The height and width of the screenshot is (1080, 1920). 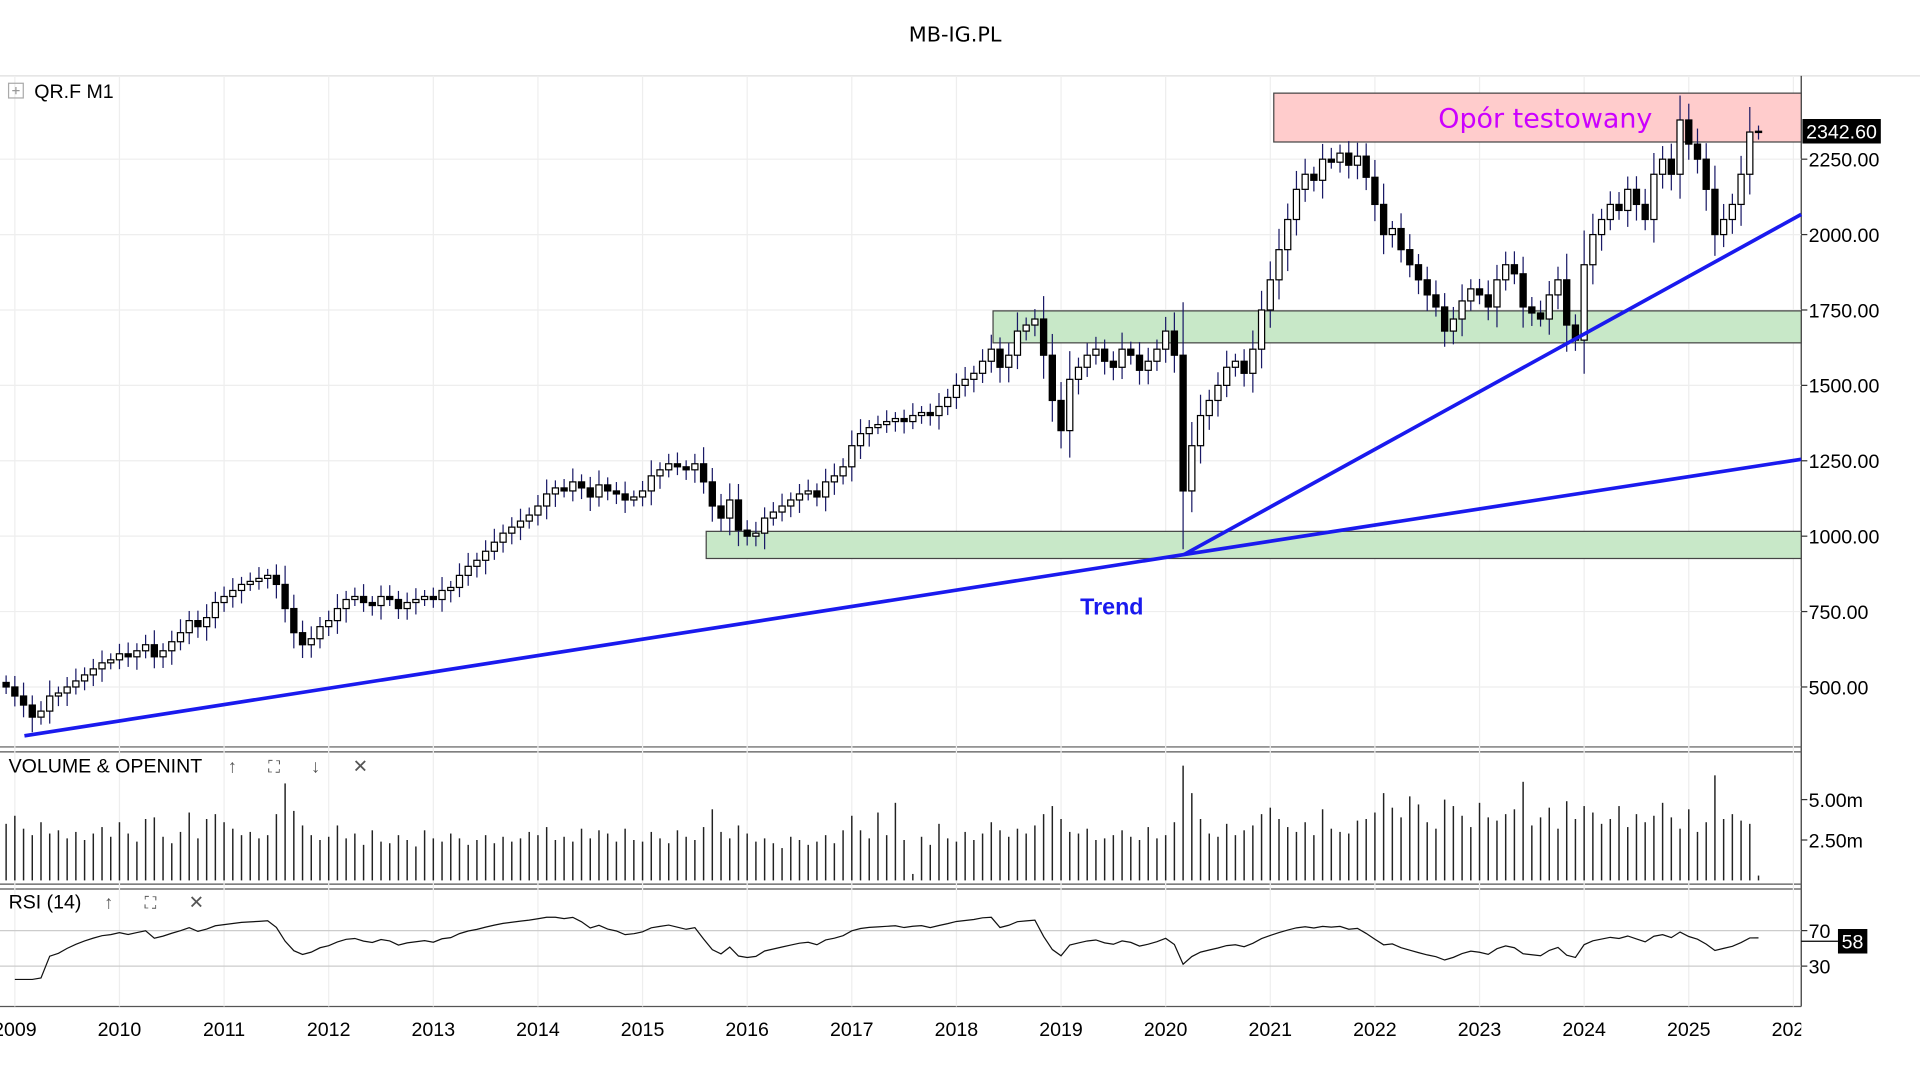 What do you see at coordinates (886, 948) in the screenshot?
I see `rsi-line` at bounding box center [886, 948].